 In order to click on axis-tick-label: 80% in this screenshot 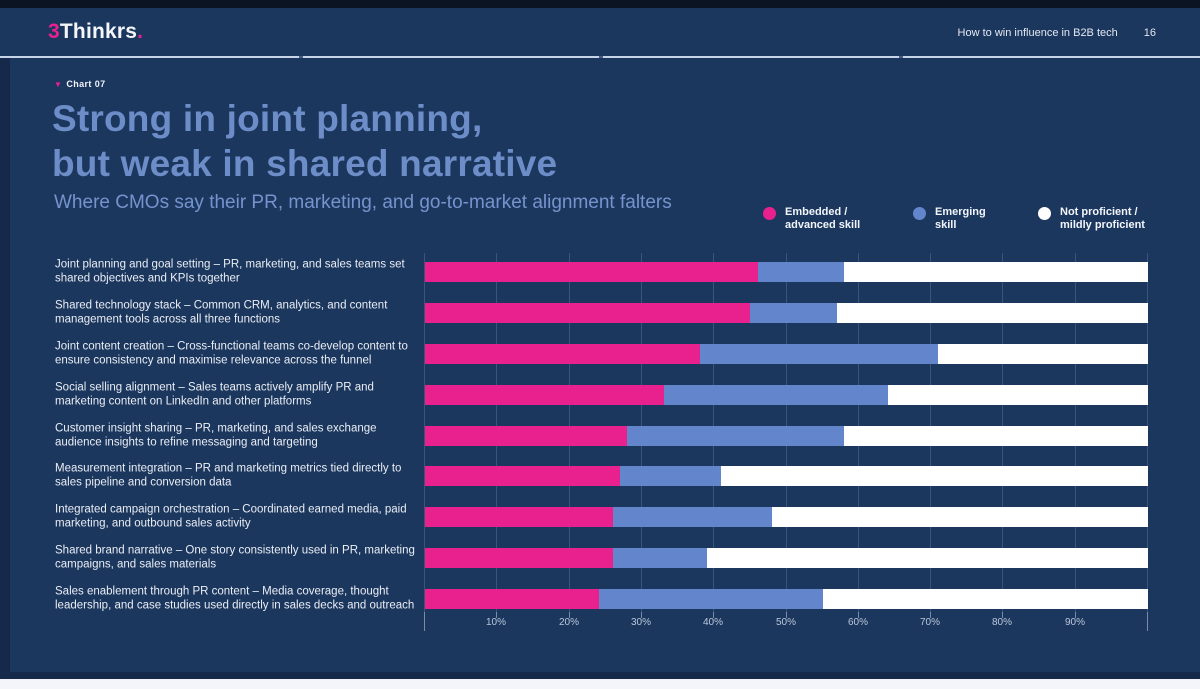, I will do `click(1002, 622)`.